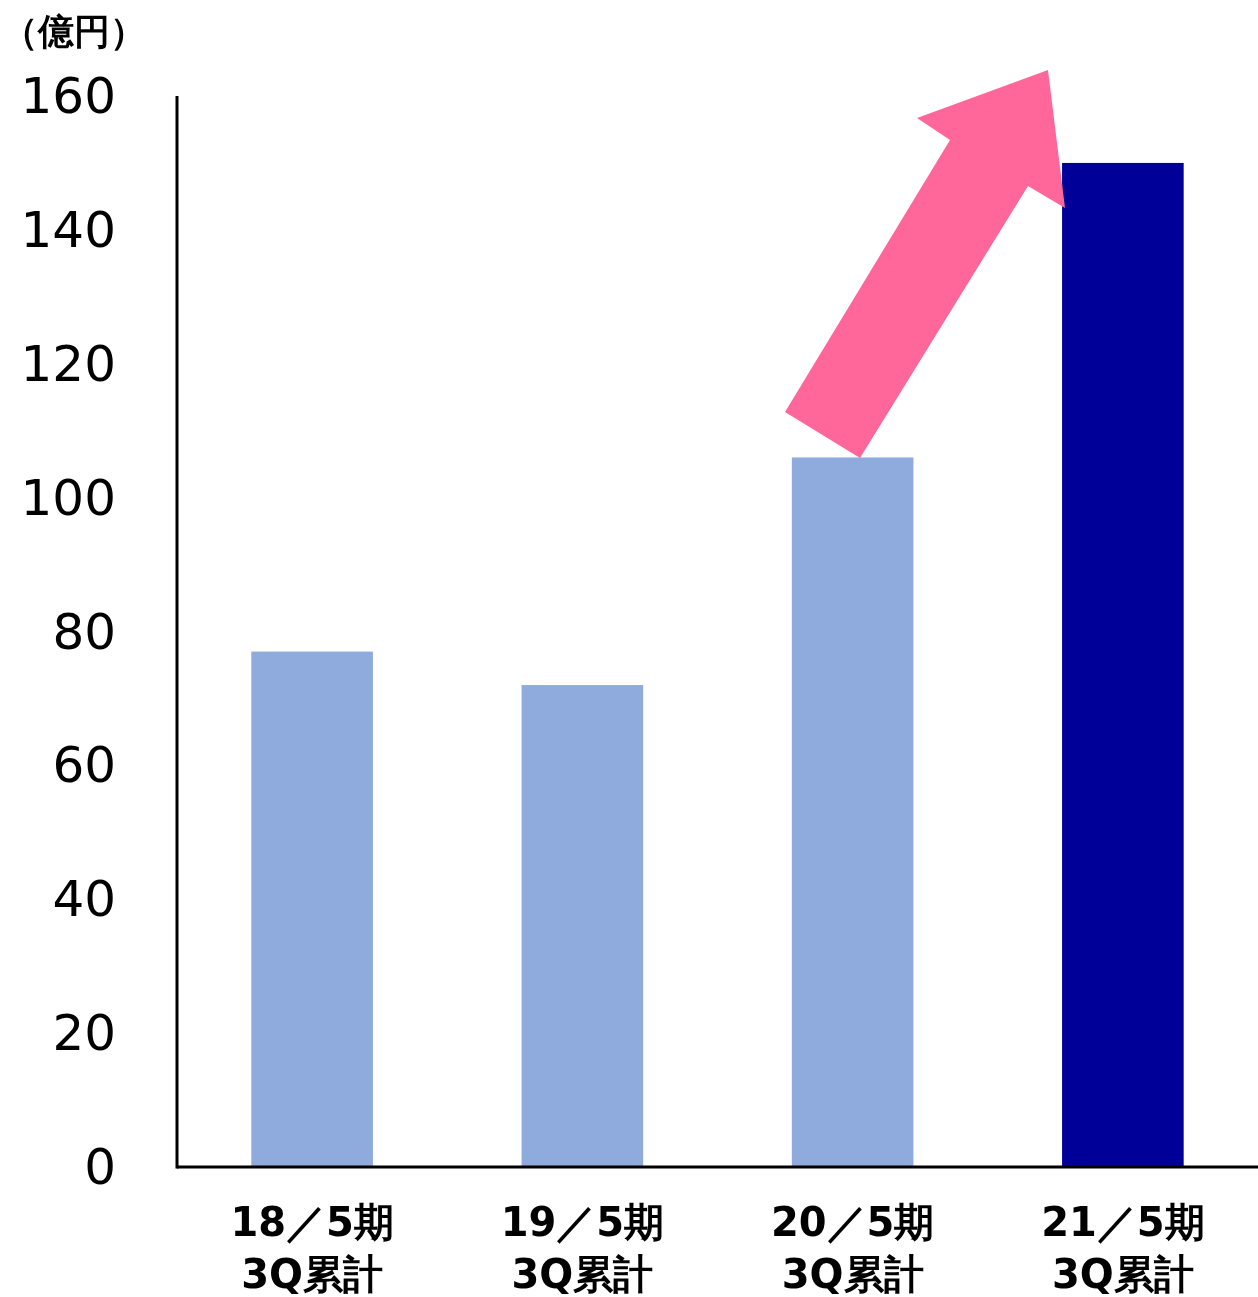  I want to click on x-tick-label: 19／5期 3Q累計, so click(582, 1248).